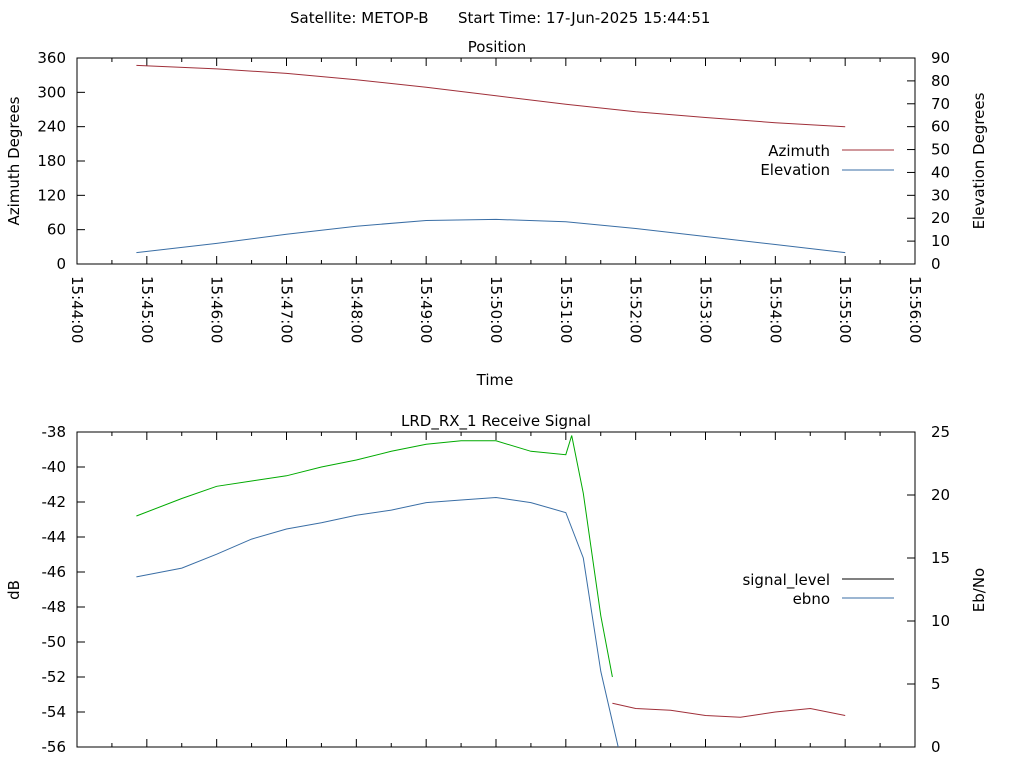 This screenshot has height=768, width=1024. What do you see at coordinates (356, 309) in the screenshot?
I see `position-xtick-label-4: 15:48:00` at bounding box center [356, 309].